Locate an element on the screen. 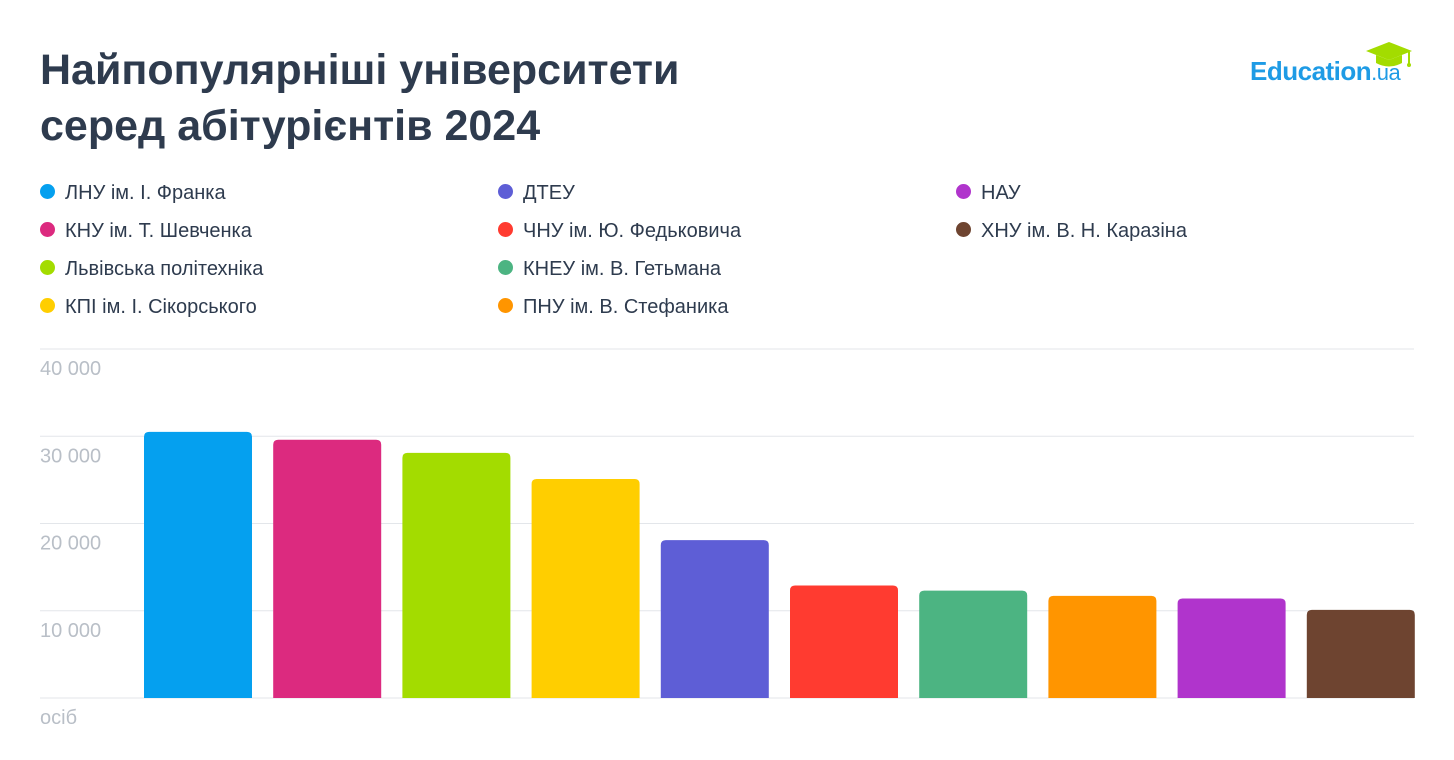 The image size is (1454, 760). legend-label: КПІ ім. І. Сікорського is located at coordinates (161, 307).